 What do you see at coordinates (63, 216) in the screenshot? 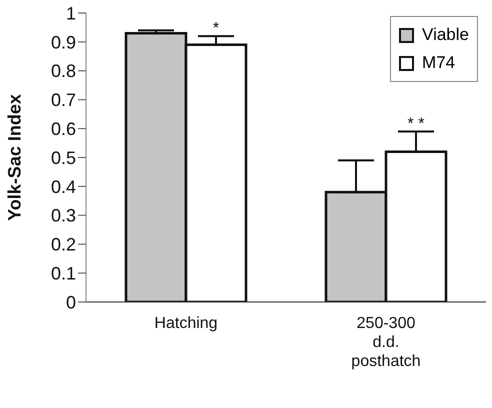
I see `y-tick-label: 0.3` at bounding box center [63, 216].